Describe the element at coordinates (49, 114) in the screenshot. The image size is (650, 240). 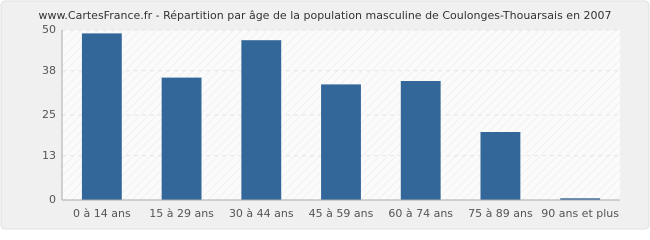
I see `y-tick-label: 25` at that location.